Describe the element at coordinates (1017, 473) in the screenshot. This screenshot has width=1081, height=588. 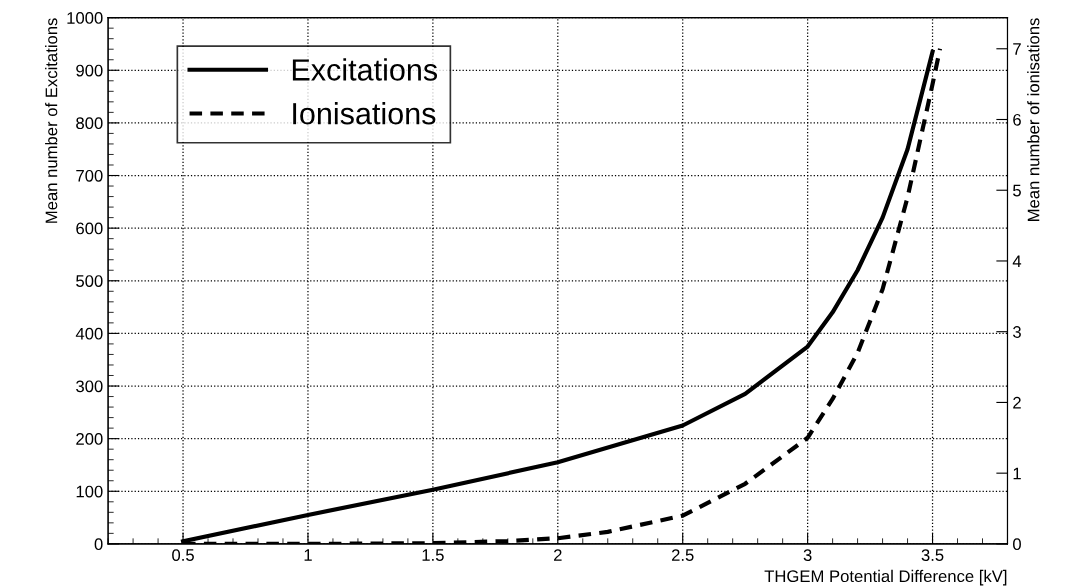
I see `y2-tick-label: 1` at that location.